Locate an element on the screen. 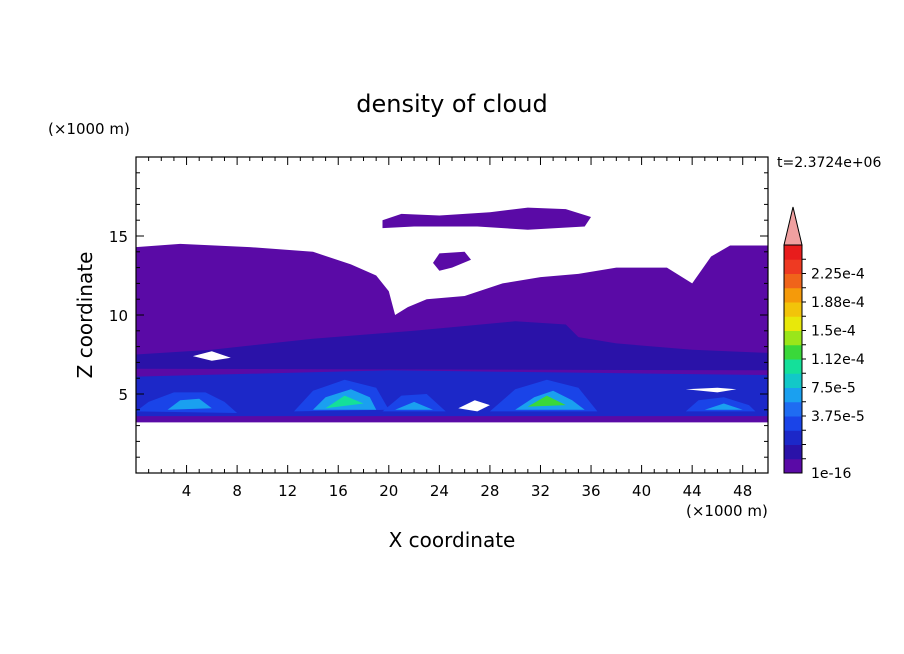 This screenshot has height=654, width=904. colorbar-label: 3.75e-5 is located at coordinates (838, 417).